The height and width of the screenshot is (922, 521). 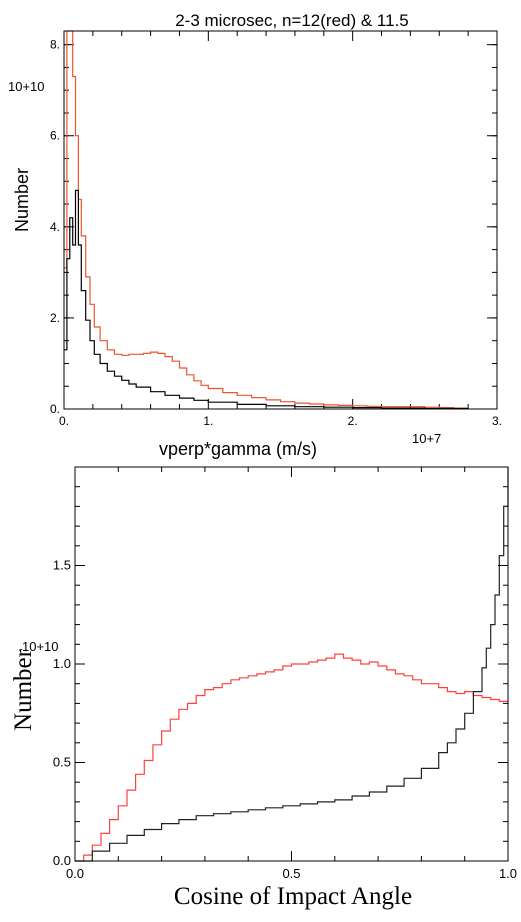 What do you see at coordinates (293, 896) in the screenshot?
I see `bottom-chart-x-label: Cosine of Impact Angle` at bounding box center [293, 896].